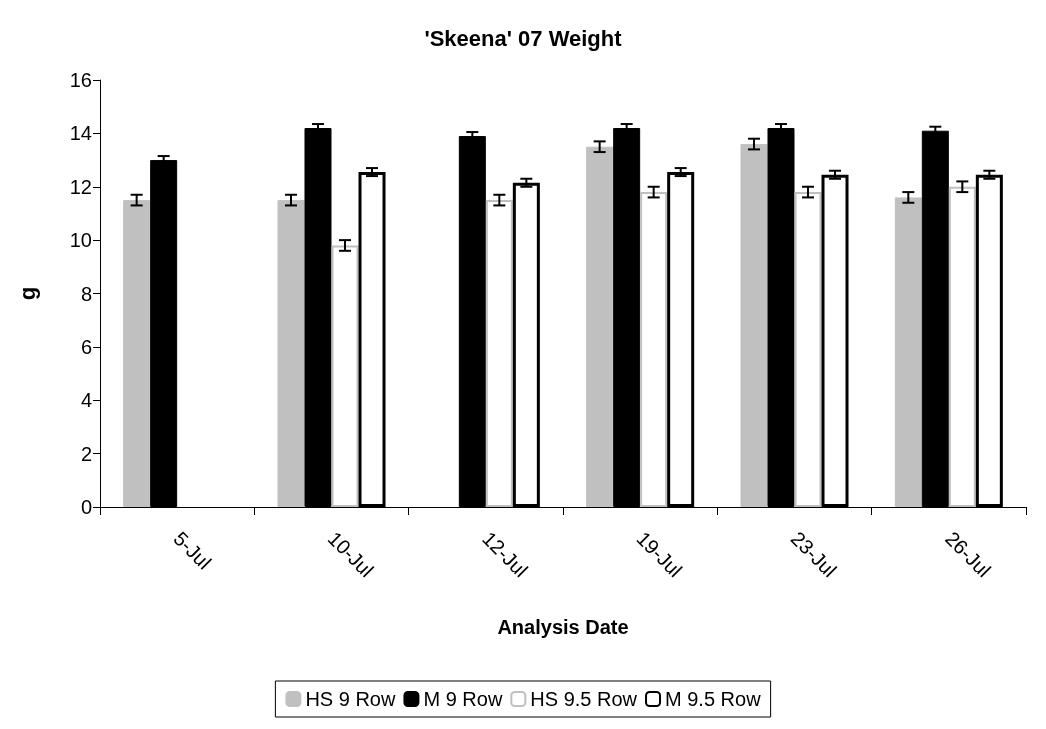 The height and width of the screenshot is (729, 1046). I want to click on y-tick-label: 4, so click(86, 400).